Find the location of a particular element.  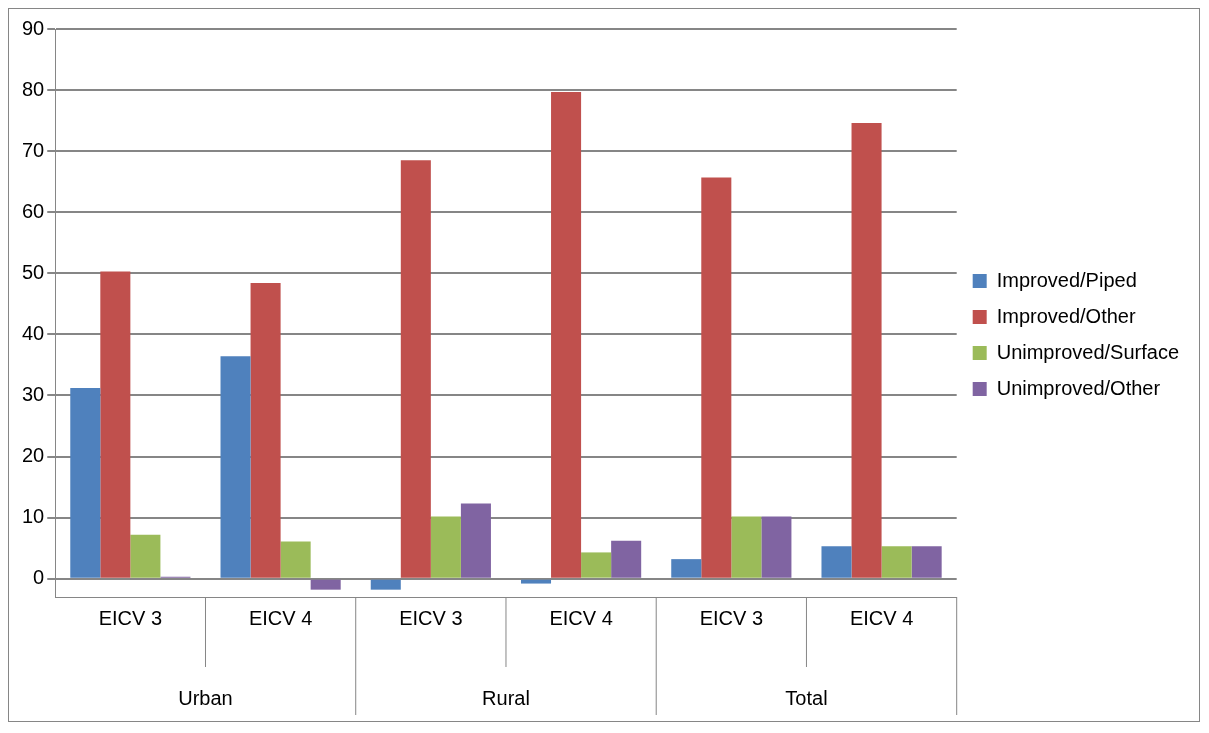

legend-label: Improved/Other is located at coordinates (1066, 315).